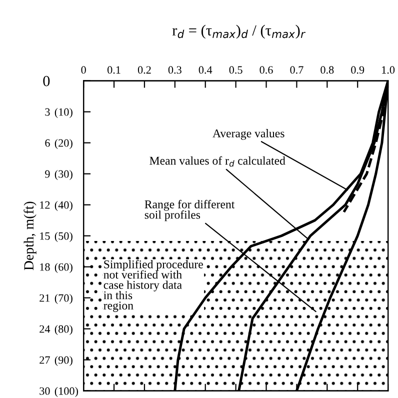  What do you see at coordinates (205, 70) in the screenshot?
I see `x-tick-label: 0.4` at bounding box center [205, 70].